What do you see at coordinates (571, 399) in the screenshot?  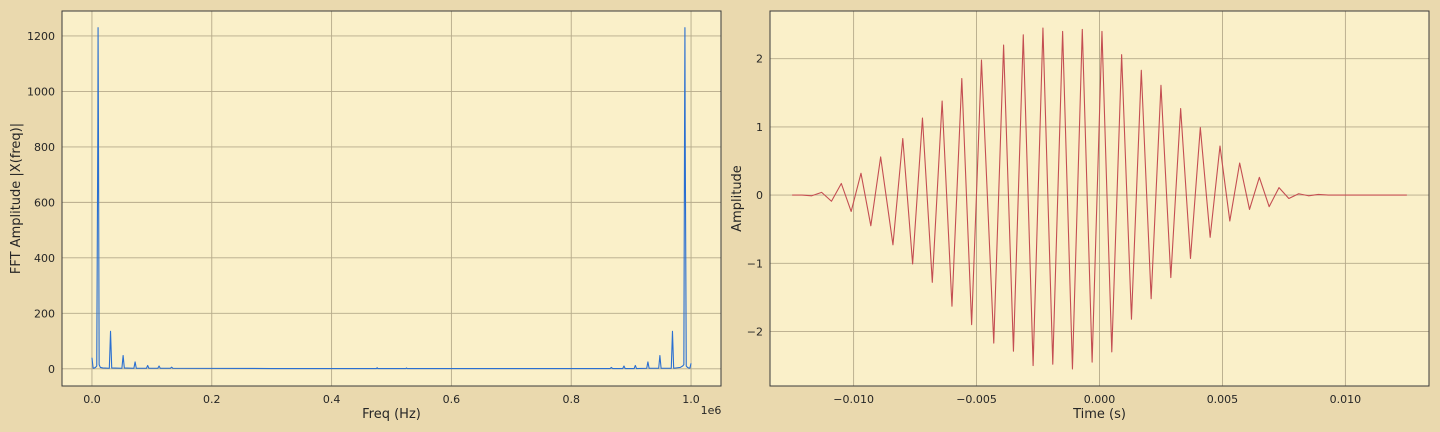 I see `x-tick-label: 0.8` at bounding box center [571, 399].